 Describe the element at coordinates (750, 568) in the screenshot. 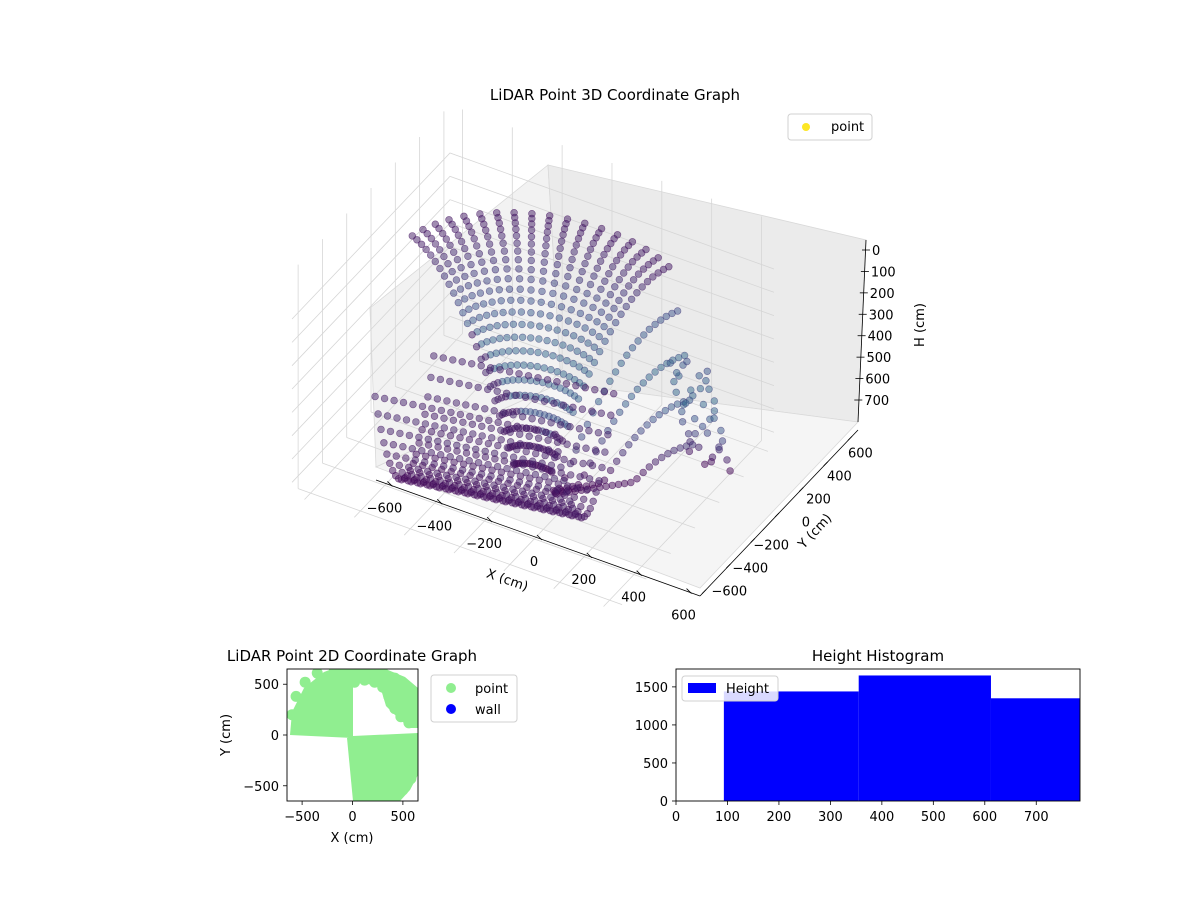

I see `y-tick-label: −400` at that location.